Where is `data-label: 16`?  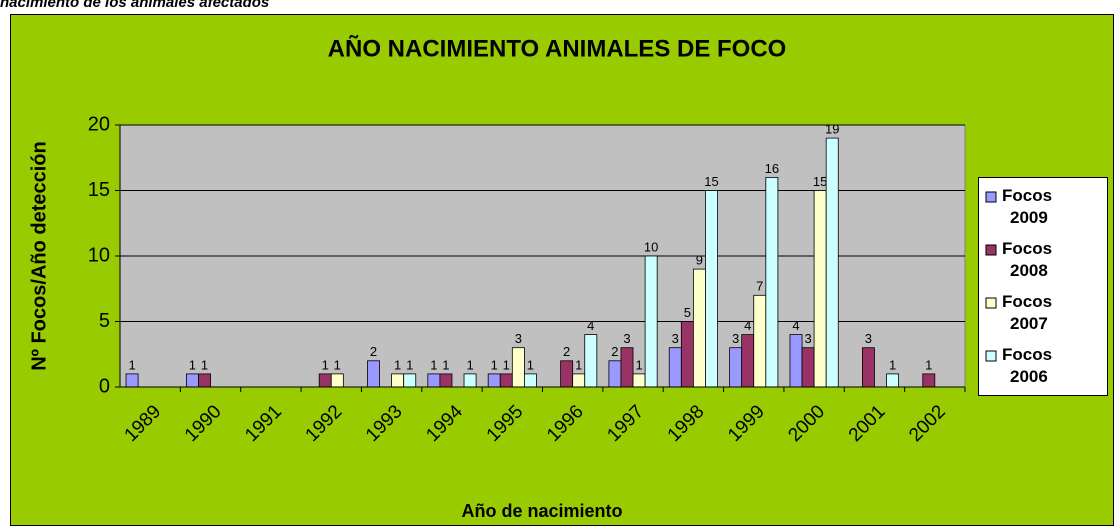
data-label: 16 is located at coordinates (772, 168).